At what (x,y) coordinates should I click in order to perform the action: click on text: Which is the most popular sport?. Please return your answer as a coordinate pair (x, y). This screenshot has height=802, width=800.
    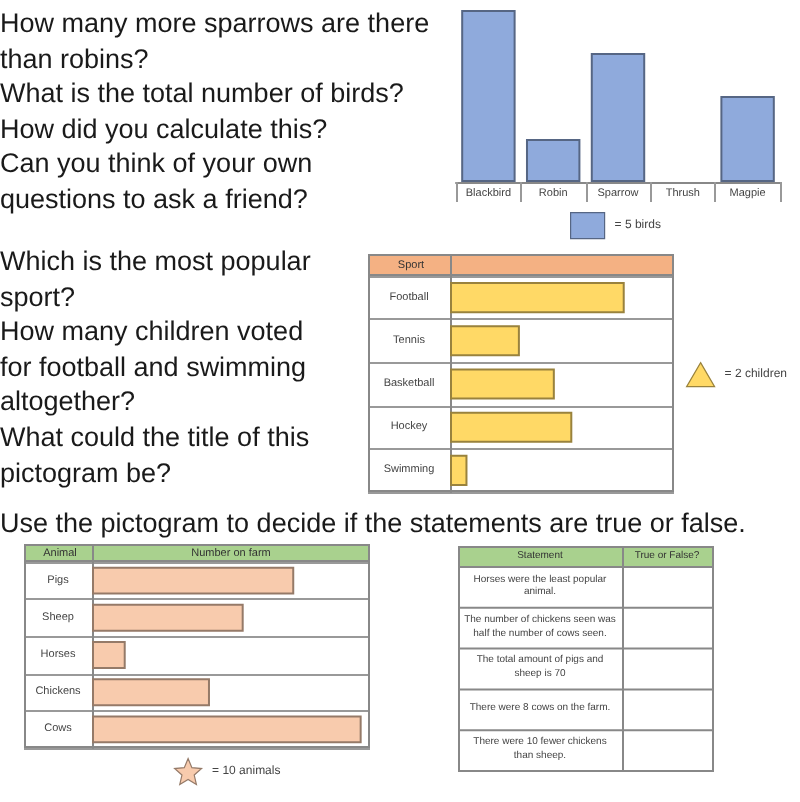
    Looking at the image, I should click on (155, 279).